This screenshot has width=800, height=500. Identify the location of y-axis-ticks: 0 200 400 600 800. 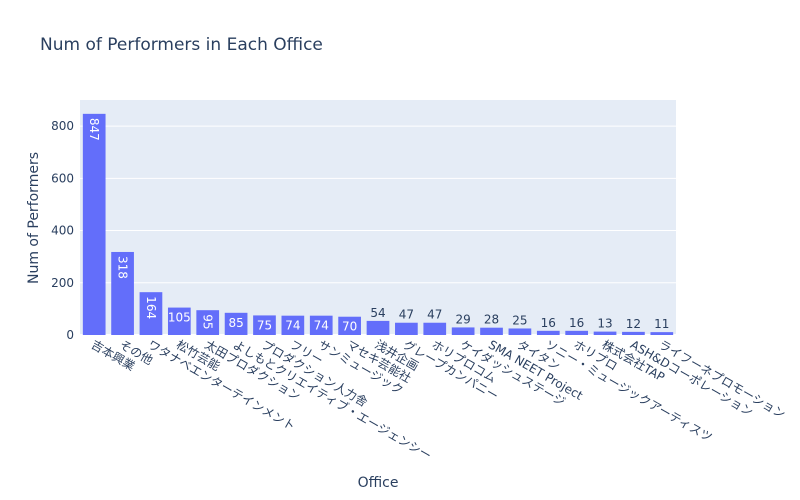
(62, 230).